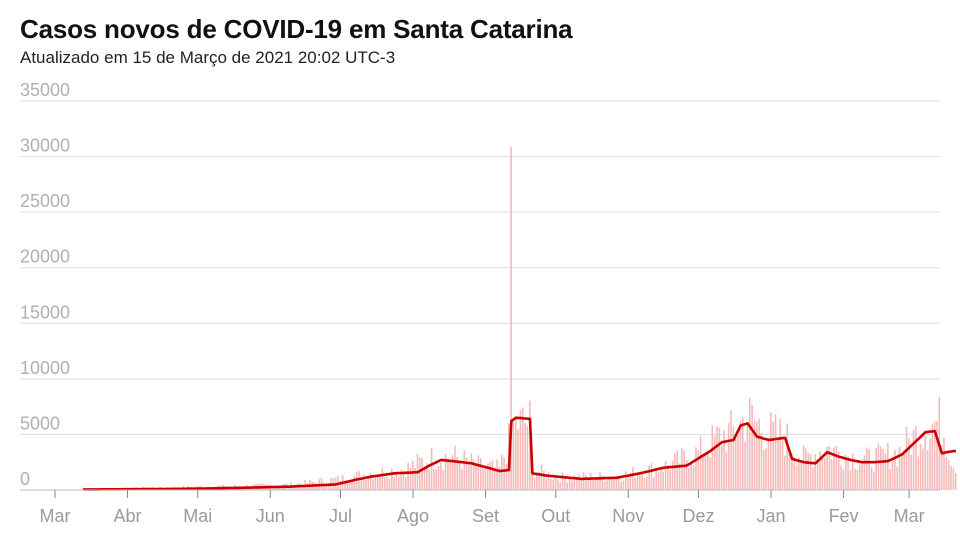 The width and height of the screenshot is (960, 540). What do you see at coordinates (40, 423) in the screenshot?
I see `y-tick-label: 5000` at bounding box center [40, 423].